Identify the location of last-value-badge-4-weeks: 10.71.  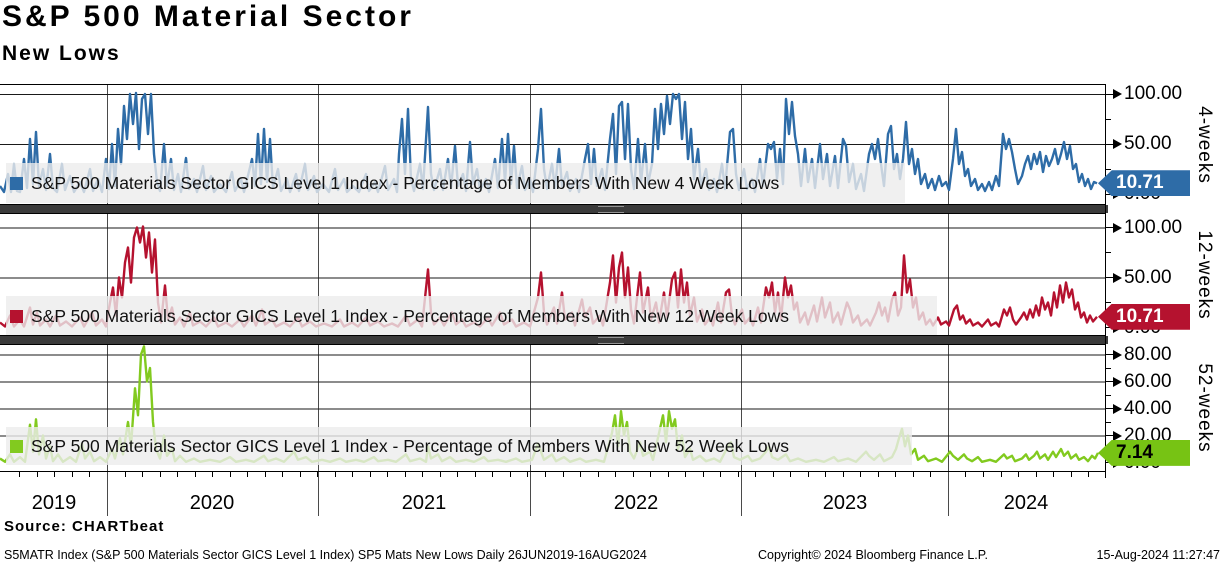
(1144, 183).